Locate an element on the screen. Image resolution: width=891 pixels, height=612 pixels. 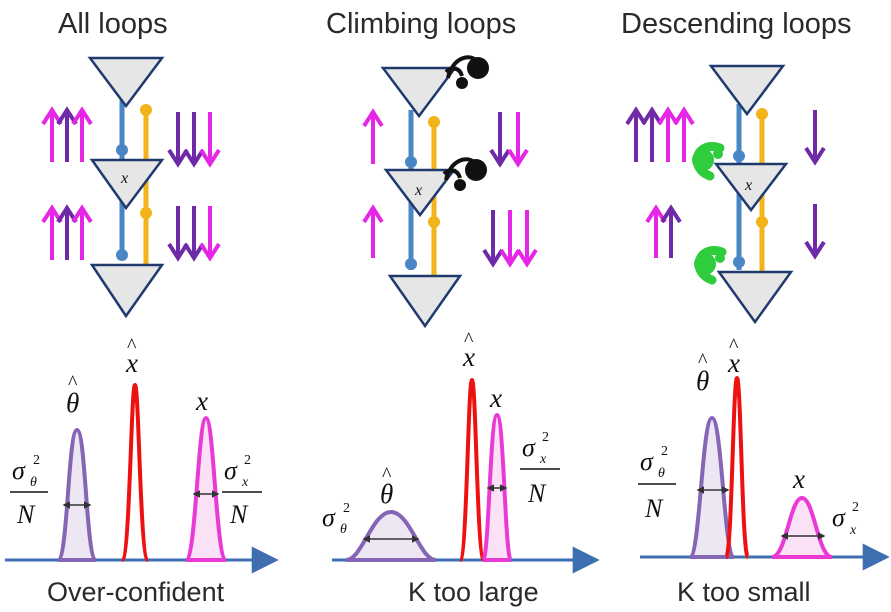
down-arrow-top-right is located at coordinates (815, 138).